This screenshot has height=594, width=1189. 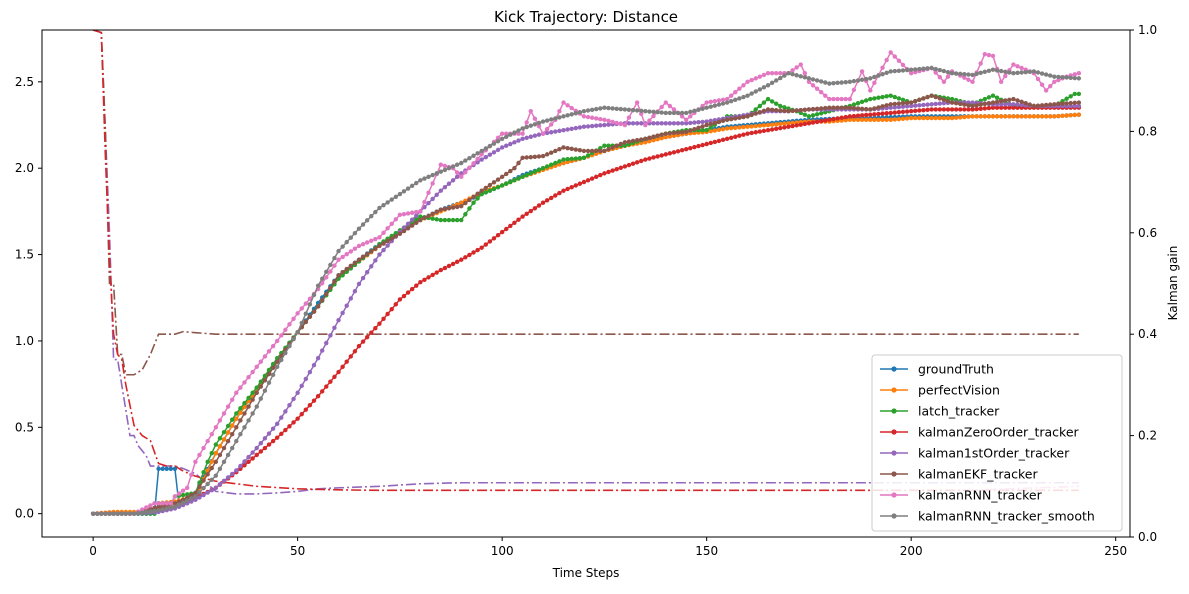 I want to click on chart-title: Kick Trajectory: Distance, so click(x=586, y=17).